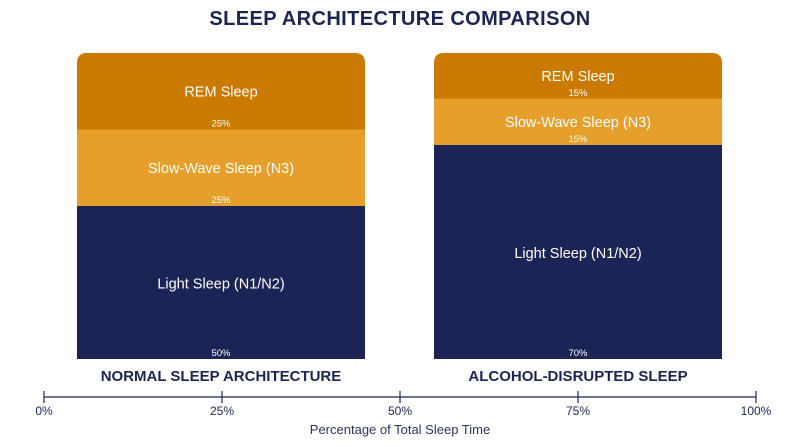 The height and width of the screenshot is (447, 800). What do you see at coordinates (222, 411) in the screenshot?
I see `x-tick-label: 25%` at bounding box center [222, 411].